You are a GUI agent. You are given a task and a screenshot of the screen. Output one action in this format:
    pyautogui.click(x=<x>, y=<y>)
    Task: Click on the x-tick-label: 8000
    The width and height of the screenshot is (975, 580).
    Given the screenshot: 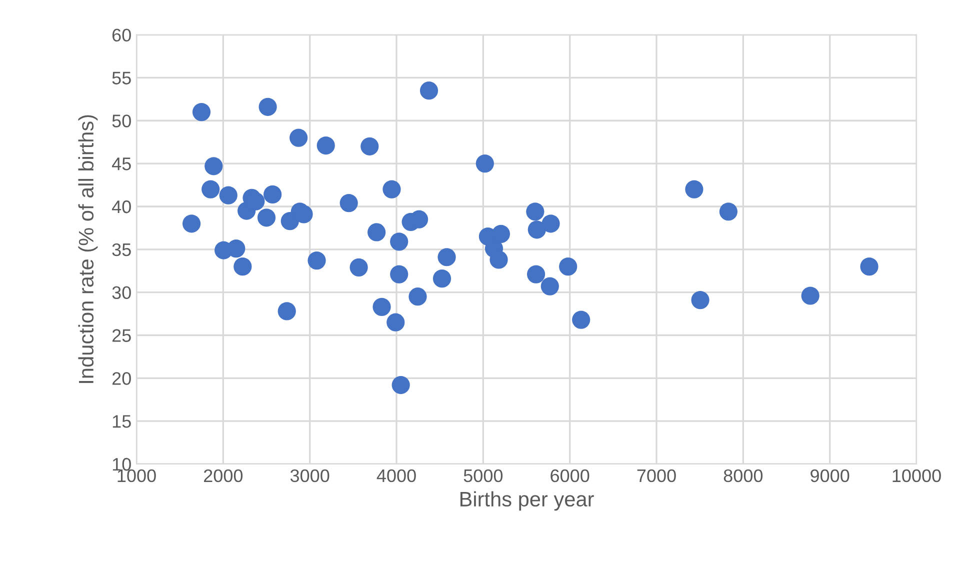 What is the action you would take?
    pyautogui.click(x=743, y=475)
    